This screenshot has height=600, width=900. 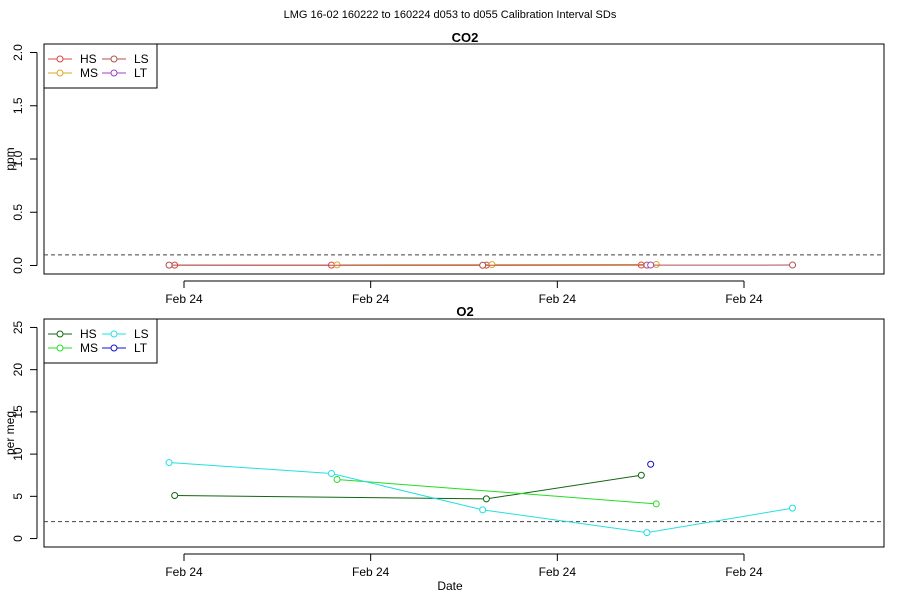 What do you see at coordinates (18, 412) in the screenshot?
I see `y-tick-label: 15` at bounding box center [18, 412].